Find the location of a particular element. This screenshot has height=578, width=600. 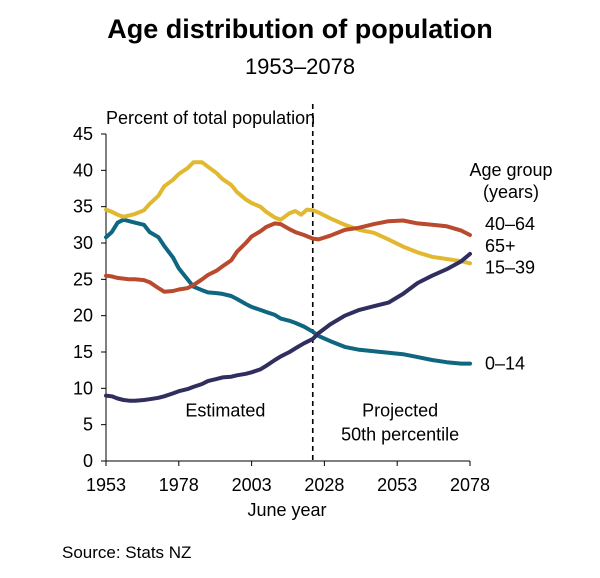

series-line-40–64 is located at coordinates (288, 256).